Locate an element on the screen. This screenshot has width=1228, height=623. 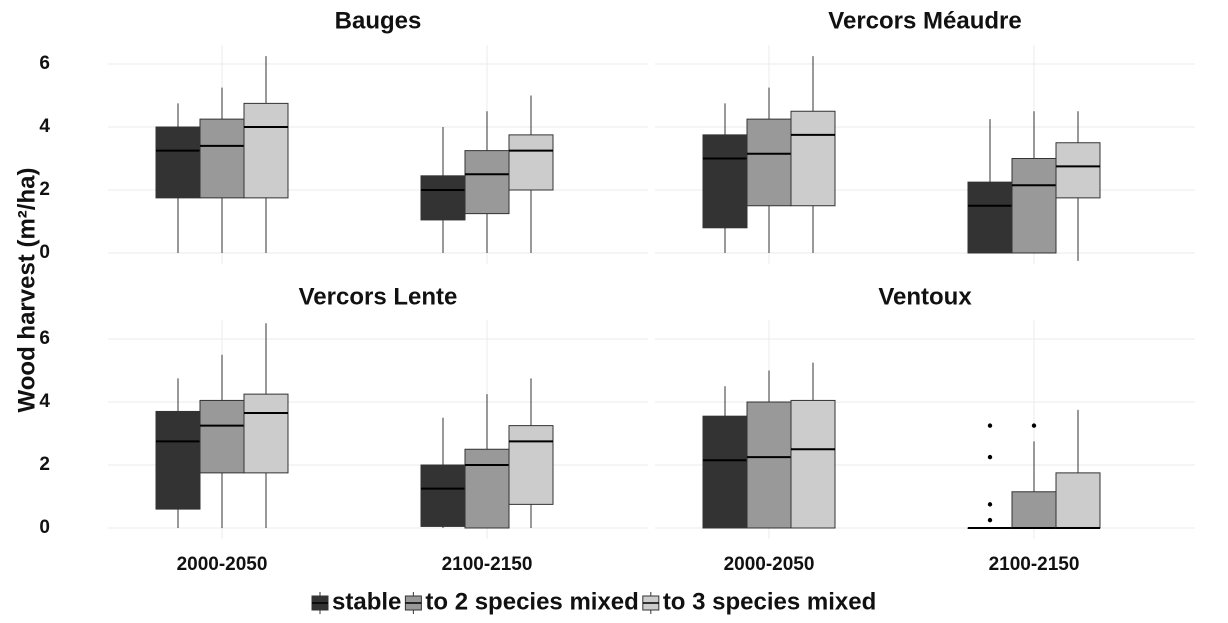
legend-label: to 2 species mixed is located at coordinates (531, 601).